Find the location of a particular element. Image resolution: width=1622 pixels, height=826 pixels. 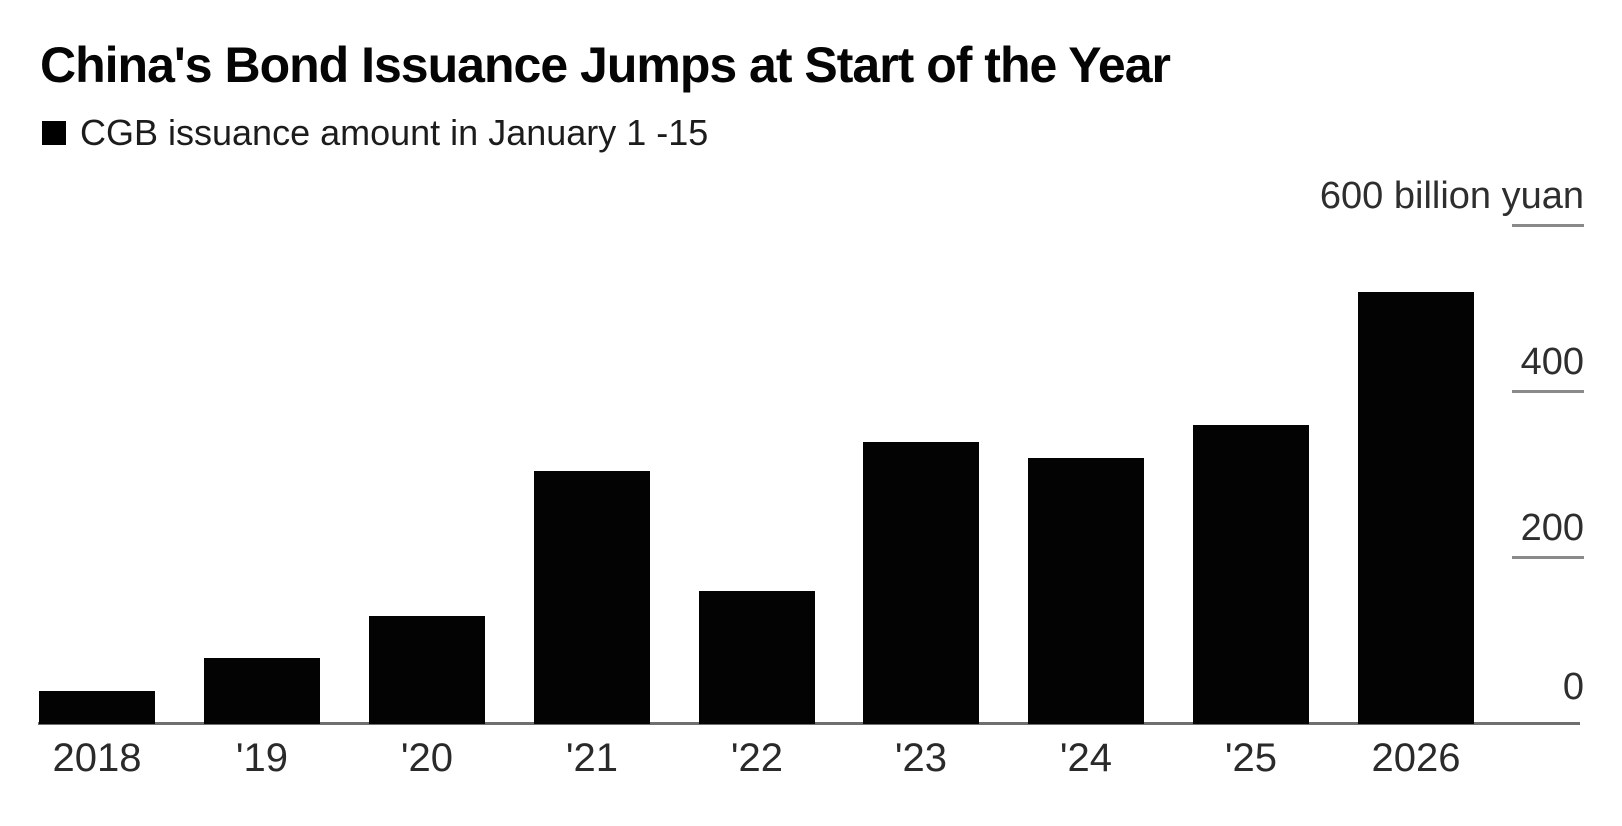

legend-swatch-icon is located at coordinates (54, 133).